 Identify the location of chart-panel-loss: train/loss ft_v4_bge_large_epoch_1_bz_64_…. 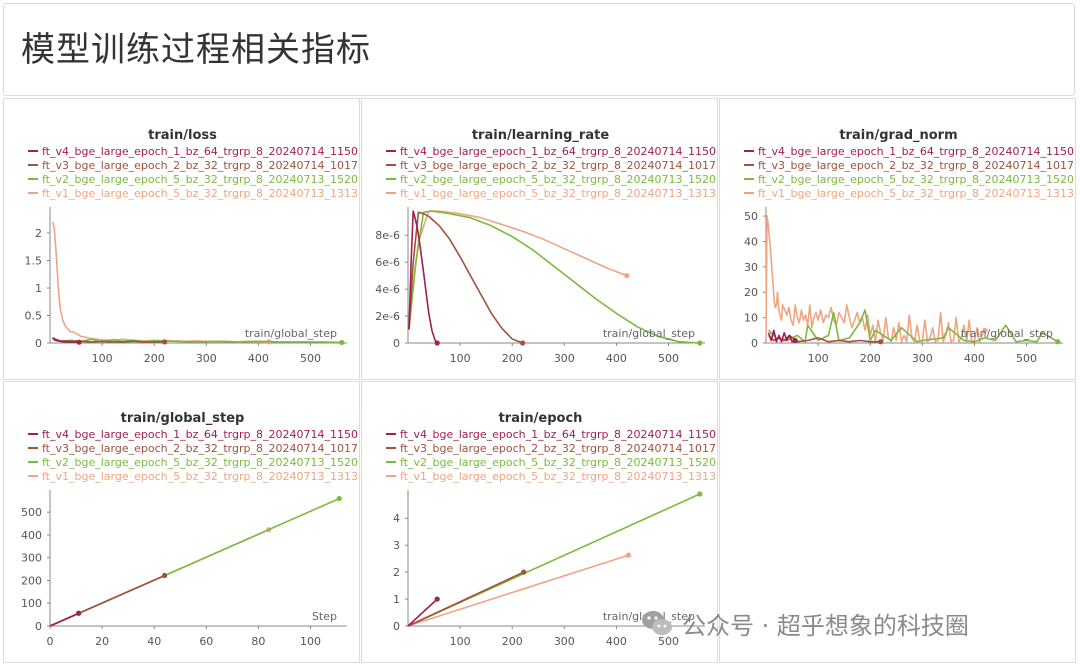
(181, 239).